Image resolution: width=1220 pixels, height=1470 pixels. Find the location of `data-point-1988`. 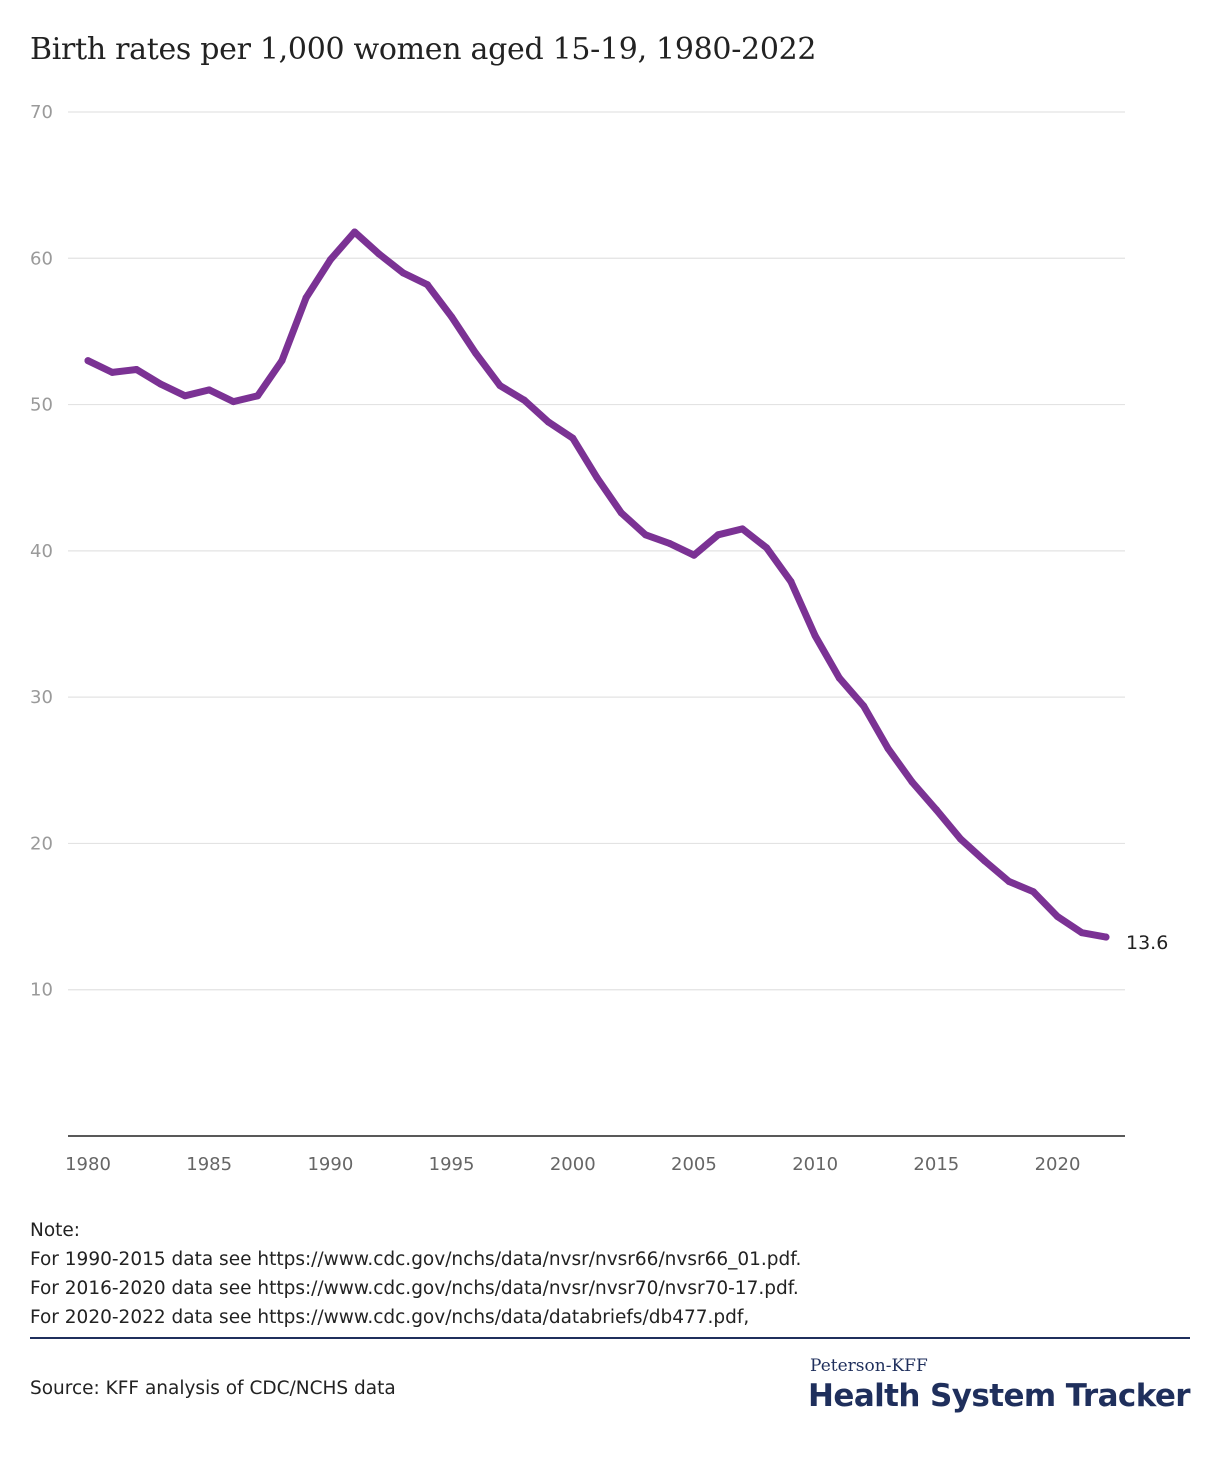

data-point-1988 is located at coordinates (282, 361).